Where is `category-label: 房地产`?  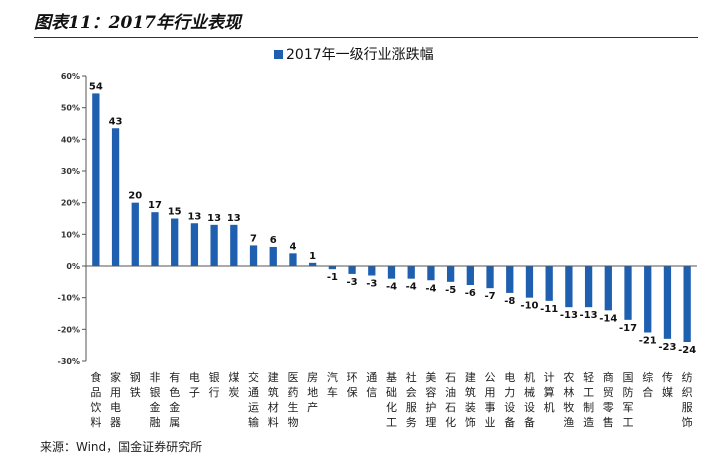 category-label: 房地产 is located at coordinates (312, 392).